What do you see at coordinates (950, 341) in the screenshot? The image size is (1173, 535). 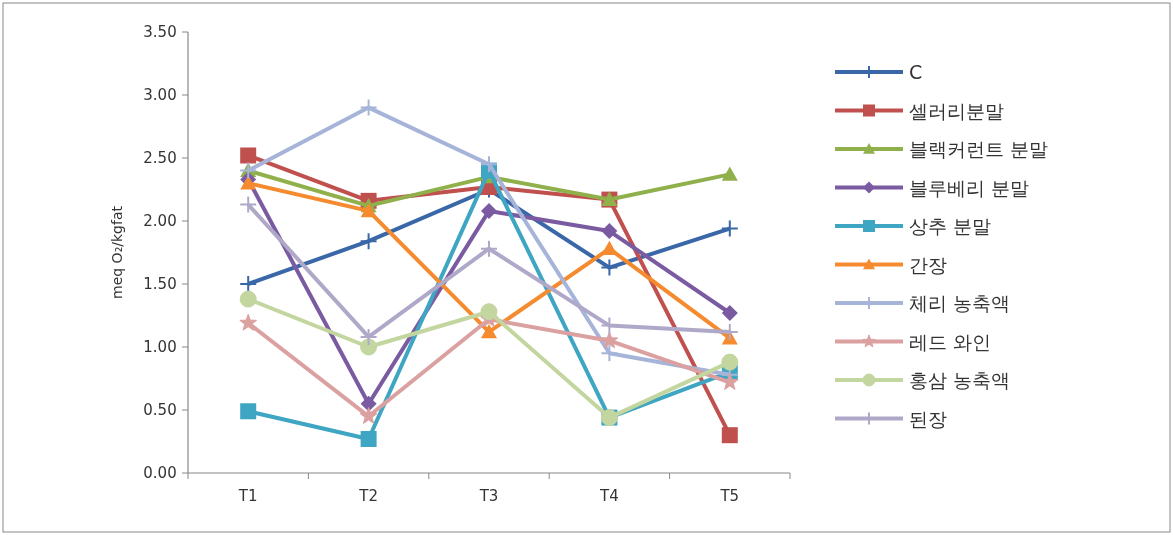 I see `legend-label: 레드 와인` at bounding box center [950, 341].